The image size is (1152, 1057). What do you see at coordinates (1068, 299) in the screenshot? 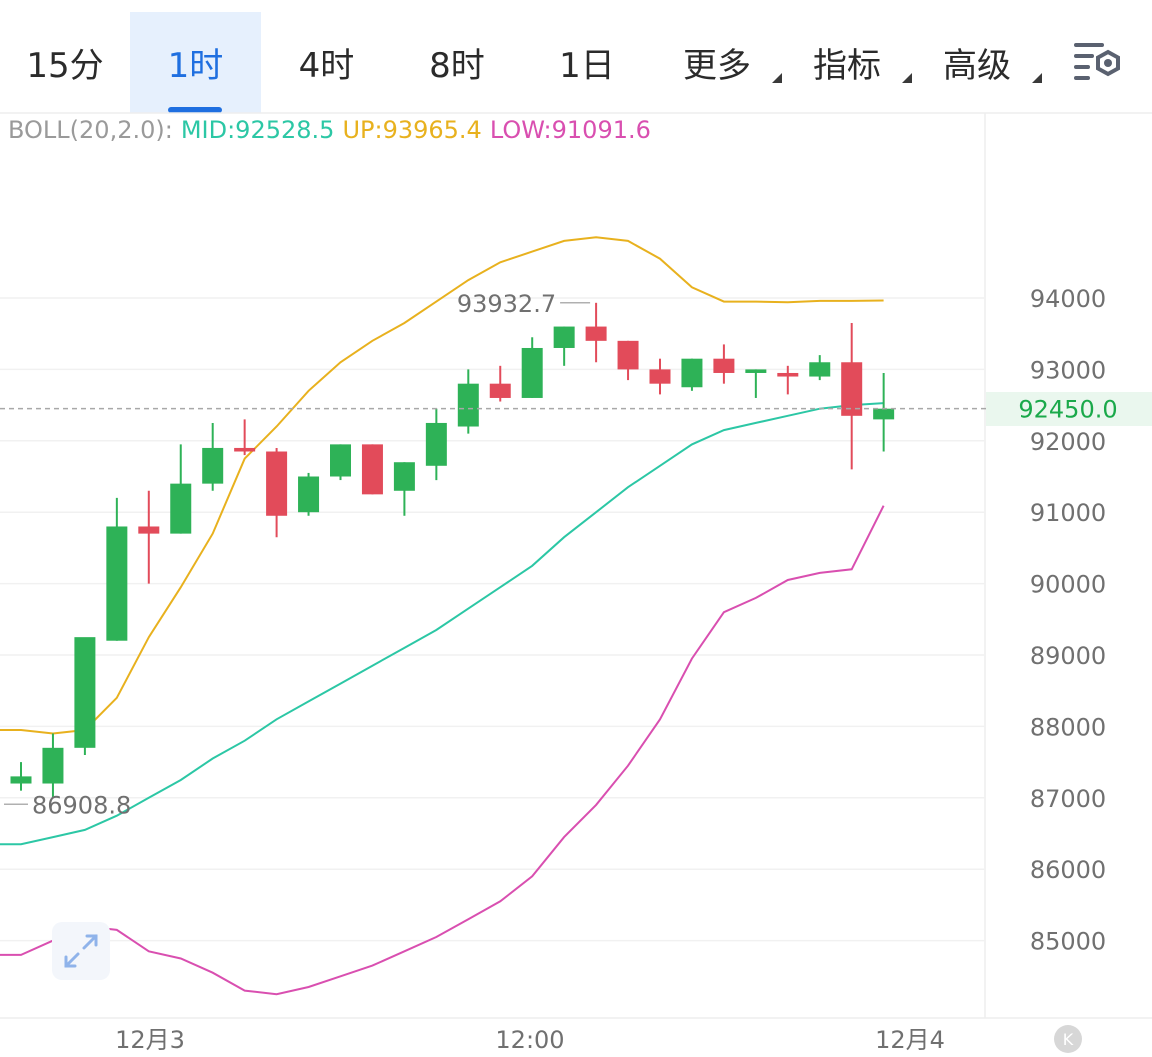
I see `y-tick-label: 94000` at bounding box center [1068, 299].